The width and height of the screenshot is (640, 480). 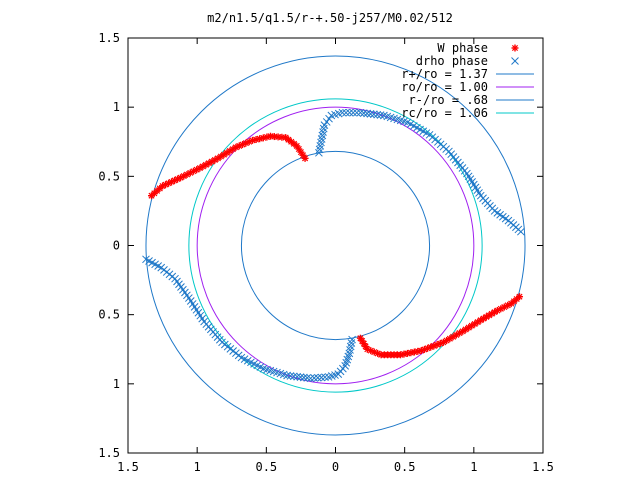 I want to click on legend-label: r-/ro = .68, so click(x=448, y=100).